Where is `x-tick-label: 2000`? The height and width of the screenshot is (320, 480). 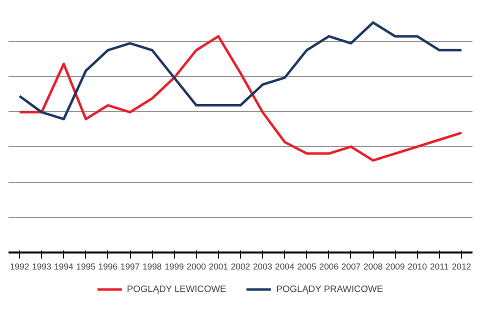
x-tick-label: 2000 is located at coordinates (196, 266).